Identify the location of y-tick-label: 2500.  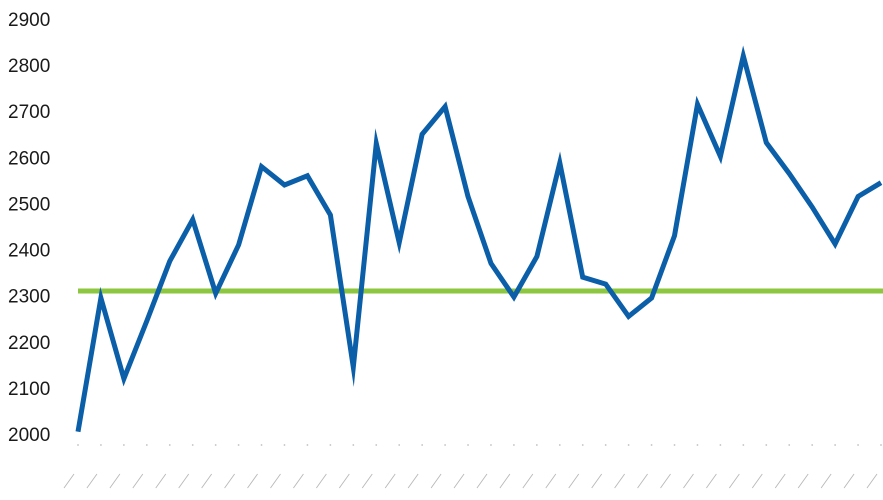
(29, 204).